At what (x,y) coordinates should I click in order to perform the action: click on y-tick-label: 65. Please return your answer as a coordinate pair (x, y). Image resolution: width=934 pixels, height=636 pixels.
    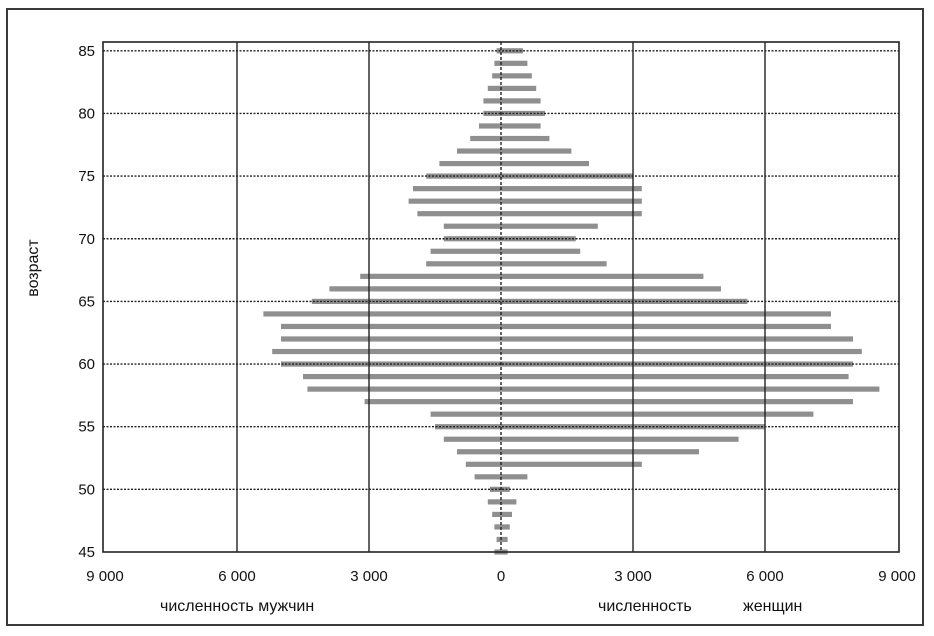
    Looking at the image, I should click on (86, 301).